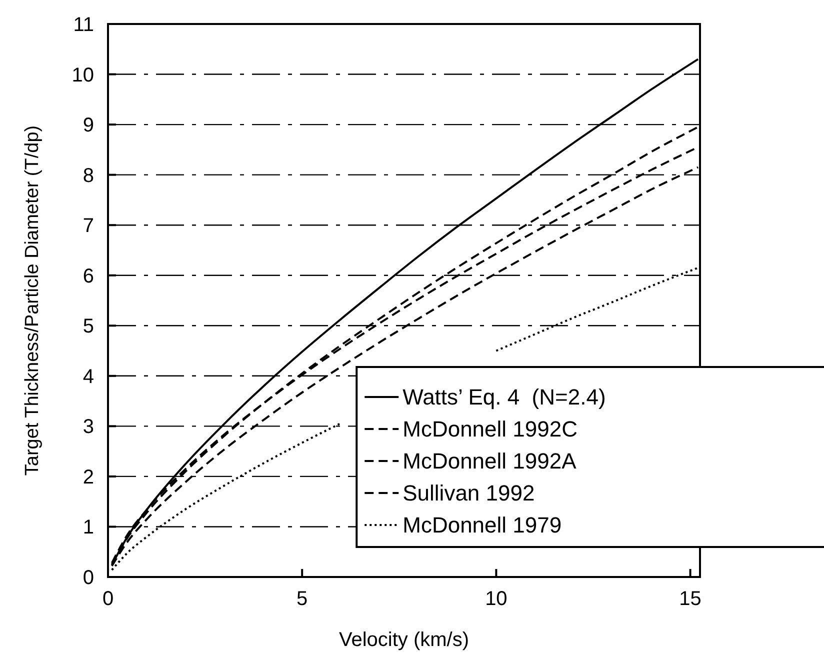 The height and width of the screenshot is (665, 824). I want to click on y-tick-label: 10, so click(83, 75).